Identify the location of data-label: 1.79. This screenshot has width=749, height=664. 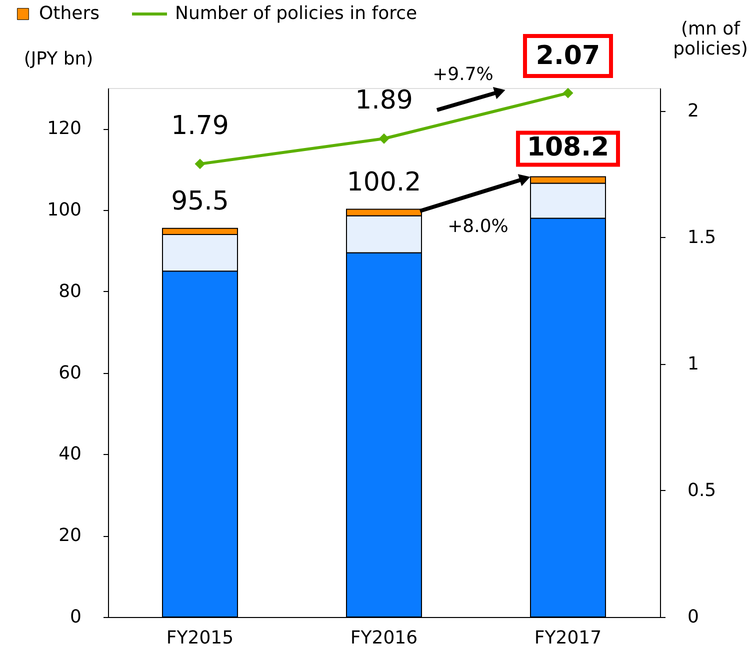
(200, 125).